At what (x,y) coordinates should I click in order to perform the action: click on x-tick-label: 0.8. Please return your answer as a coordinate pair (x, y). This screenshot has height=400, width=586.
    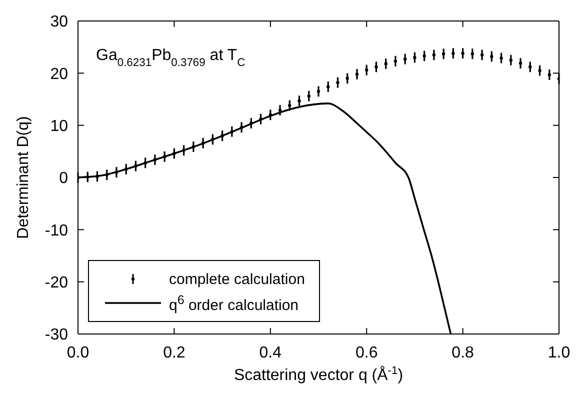
    Looking at the image, I should click on (463, 353).